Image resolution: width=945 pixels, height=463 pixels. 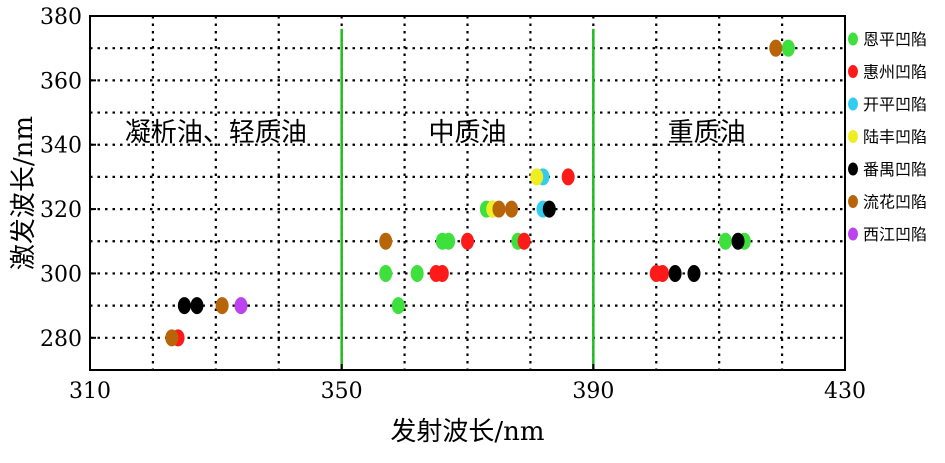 I want to click on legend-label: 恩平凹陷, so click(x=895, y=39).